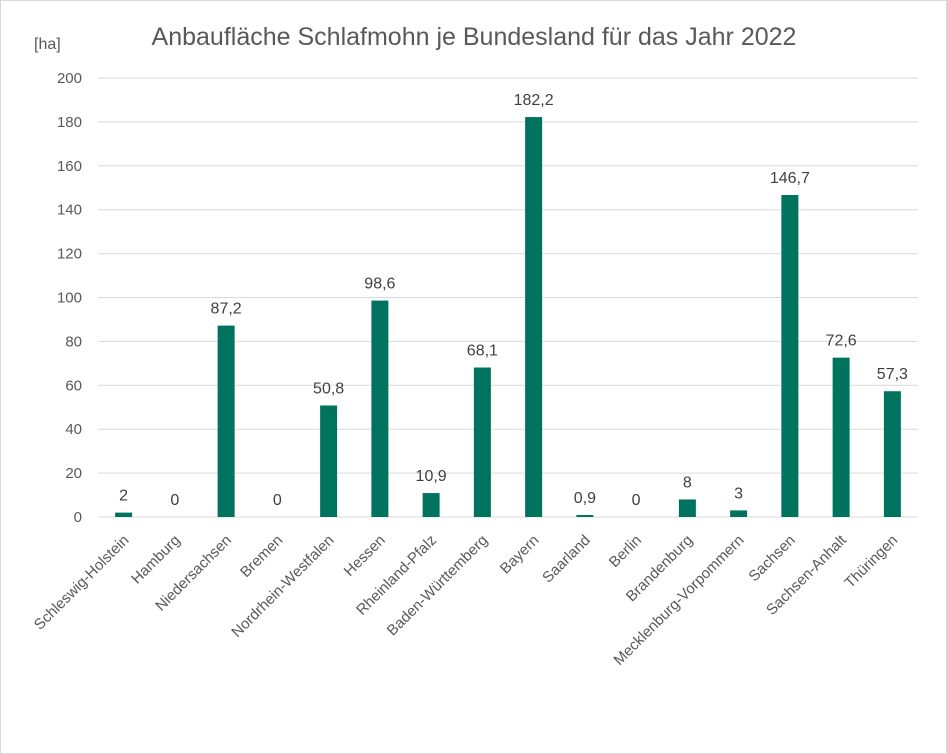 The width and height of the screenshot is (947, 754). I want to click on data-label: 3, so click(738, 493).